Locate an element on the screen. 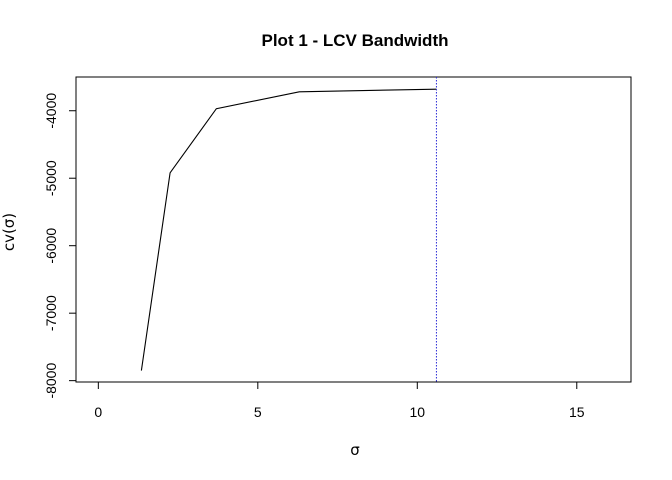 The width and height of the screenshot is (672, 480). x-axis: 0 5 10 15 is located at coordinates (339, 400).